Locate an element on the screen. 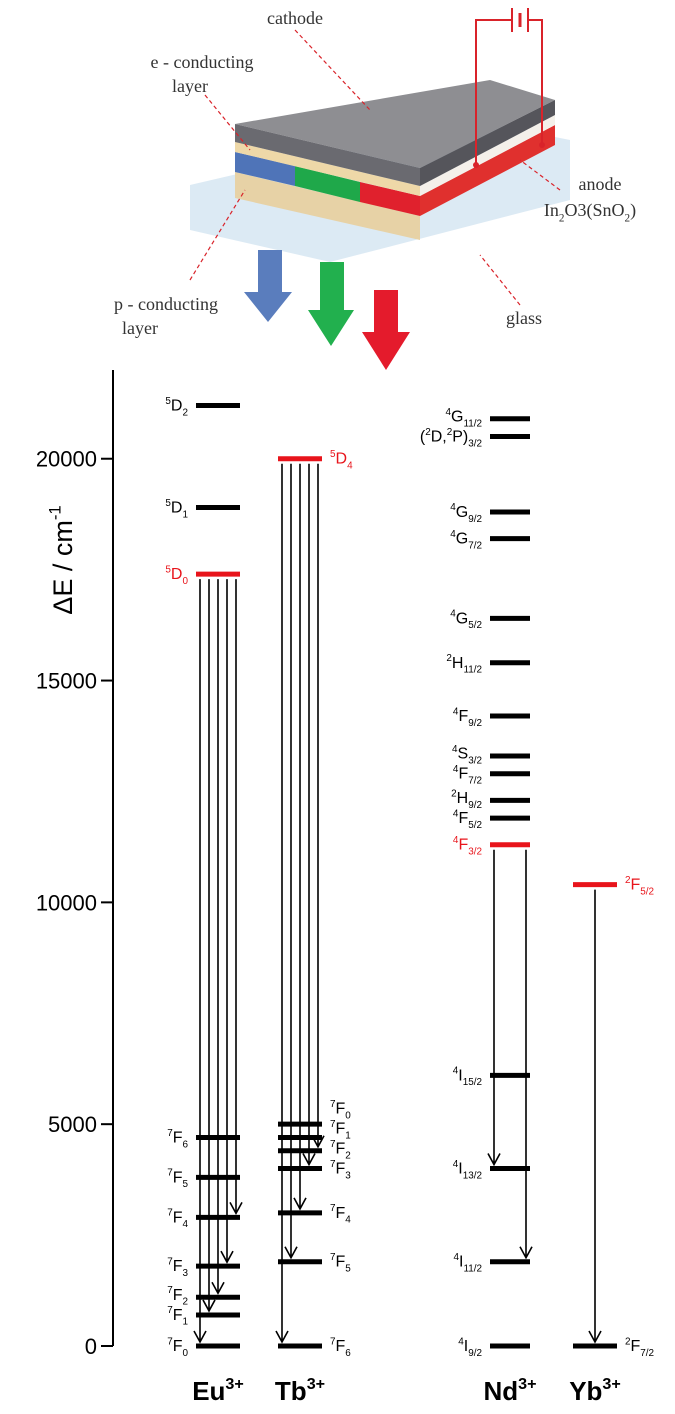 The height and width of the screenshot is (1414, 675). level-label: 4I15/2 is located at coordinates (468, 1077).